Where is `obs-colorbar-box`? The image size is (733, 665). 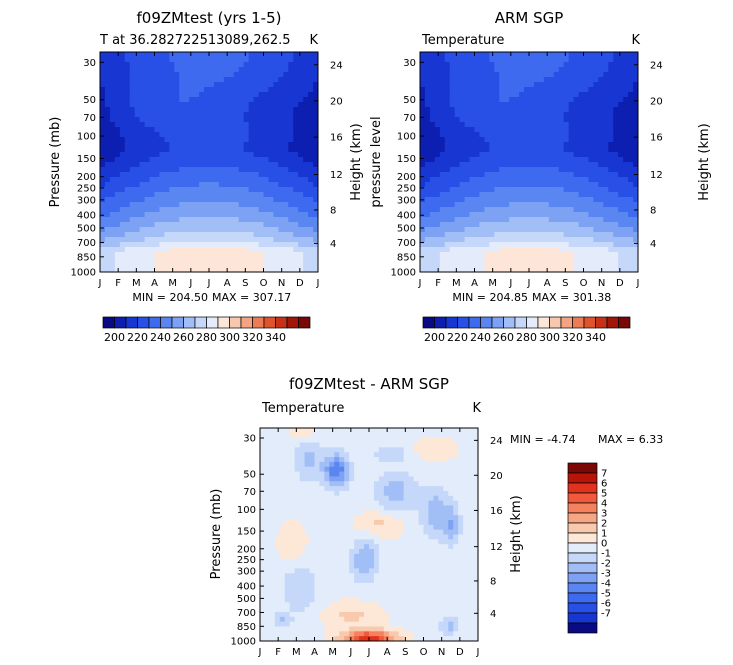
obs-colorbar-box is located at coordinates (486, 322).